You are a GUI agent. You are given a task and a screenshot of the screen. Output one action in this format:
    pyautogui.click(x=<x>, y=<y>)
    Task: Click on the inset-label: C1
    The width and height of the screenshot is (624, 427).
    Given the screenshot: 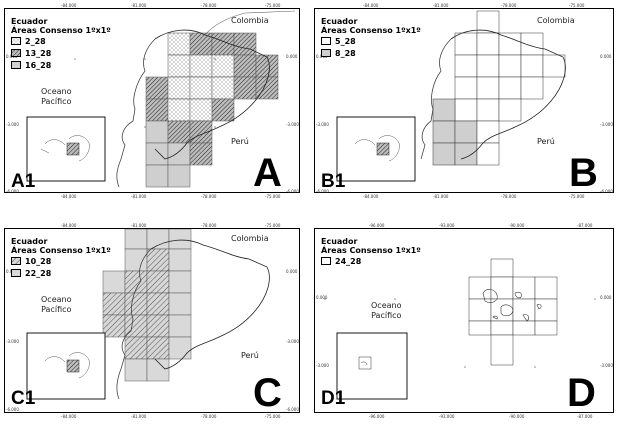 What is the action you would take?
    pyautogui.click(x=23, y=398)
    